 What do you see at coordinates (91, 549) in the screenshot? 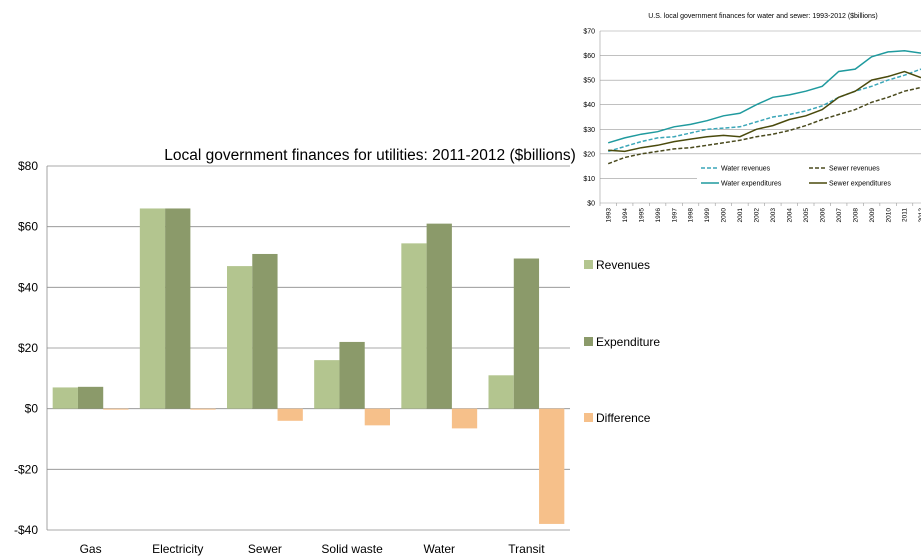
I see `x-tick-label: Gas` at bounding box center [91, 549].